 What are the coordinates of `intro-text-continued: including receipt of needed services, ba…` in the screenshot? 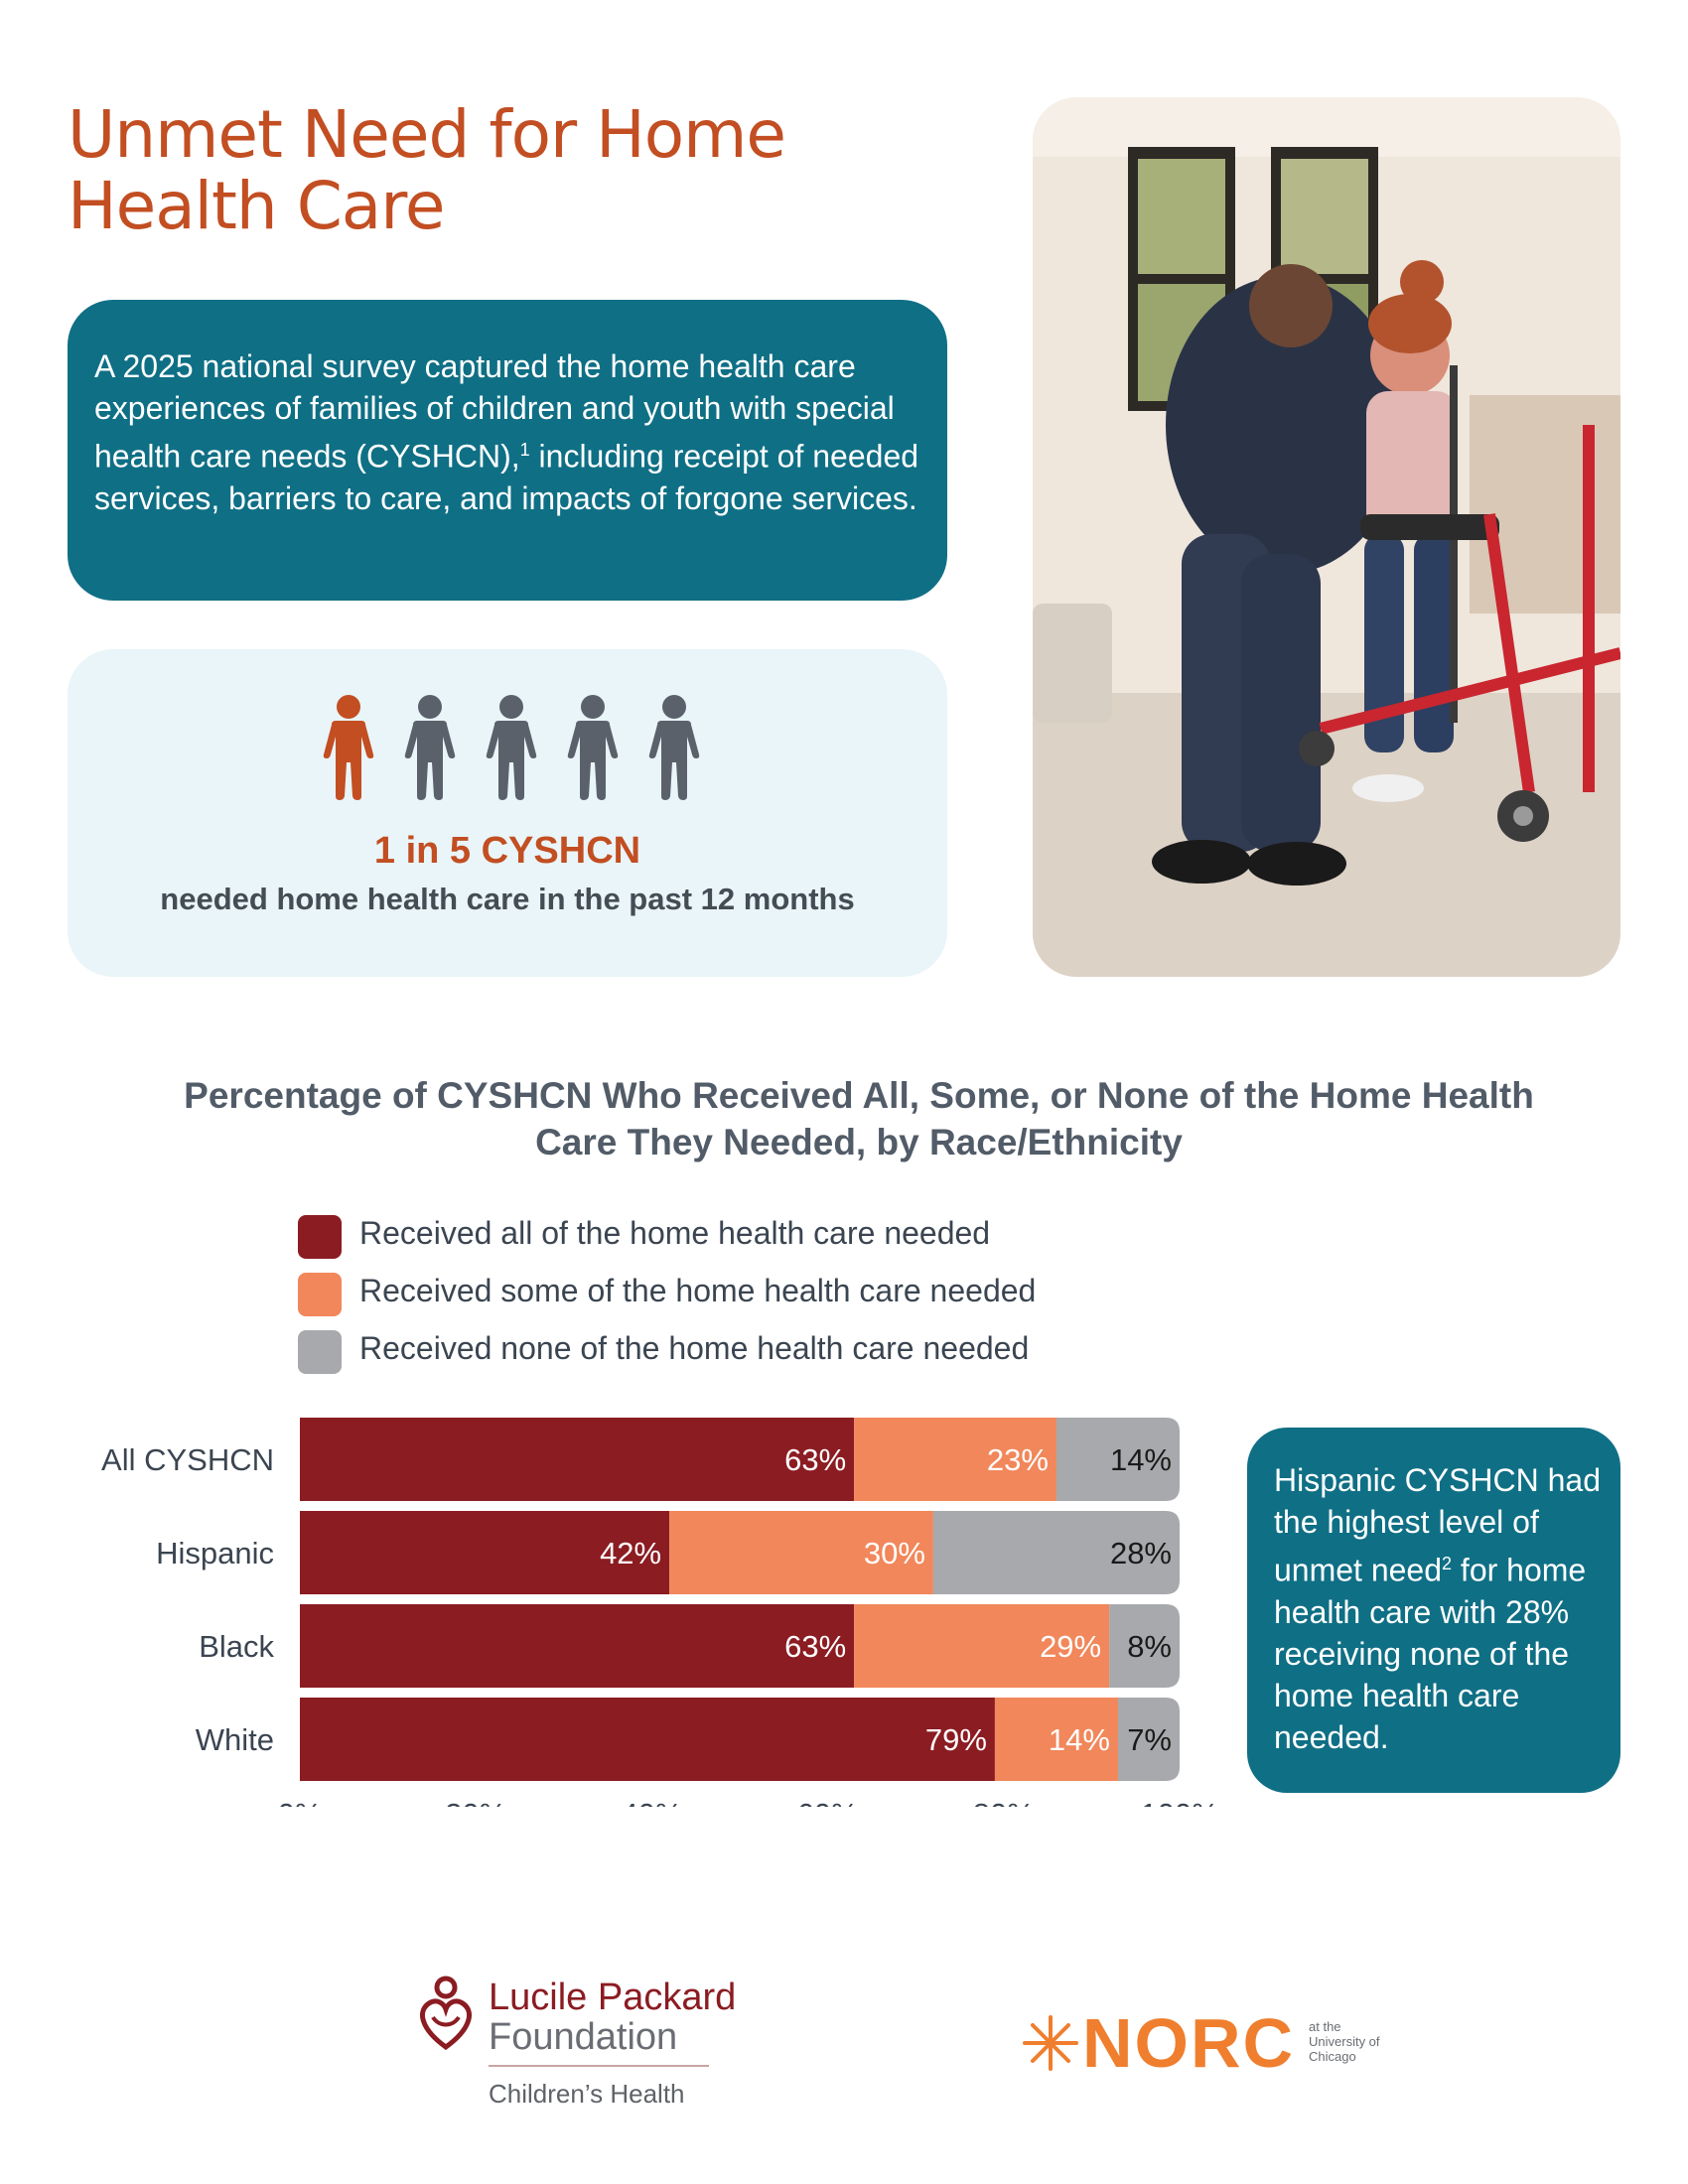 It's located at (506, 477).